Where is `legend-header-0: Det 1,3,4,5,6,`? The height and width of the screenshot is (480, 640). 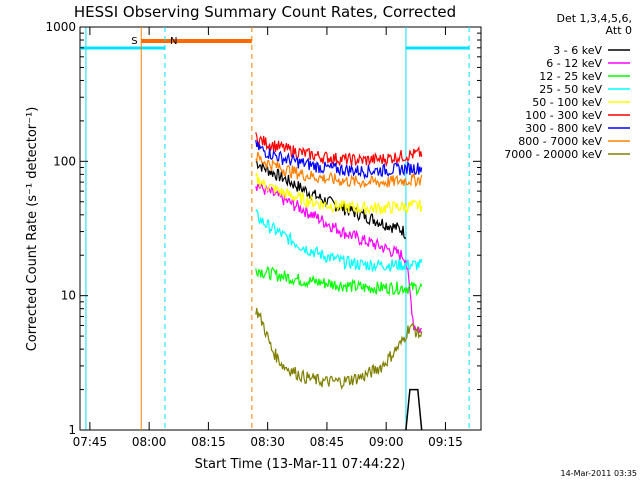 legend-header-0: Det 1,3,4,5,6, is located at coordinates (594, 18).